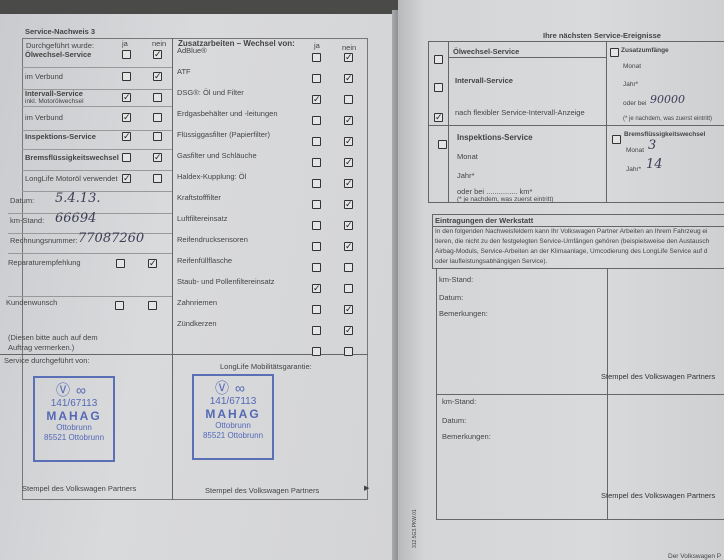 The width and height of the screenshot is (724, 560). What do you see at coordinates (157, 54) in the screenshot?
I see `left-row-0-nein-checkbox: ✓` at bounding box center [157, 54].